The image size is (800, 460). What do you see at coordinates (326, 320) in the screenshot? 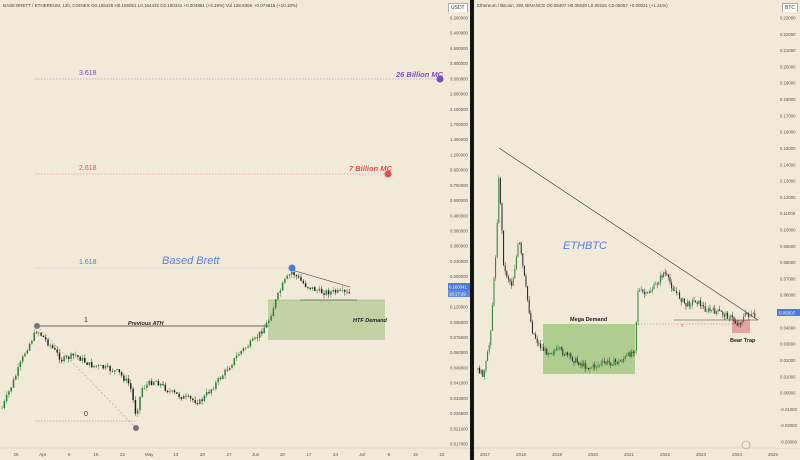
I see `htf-demand-zone` at bounding box center [326, 320].